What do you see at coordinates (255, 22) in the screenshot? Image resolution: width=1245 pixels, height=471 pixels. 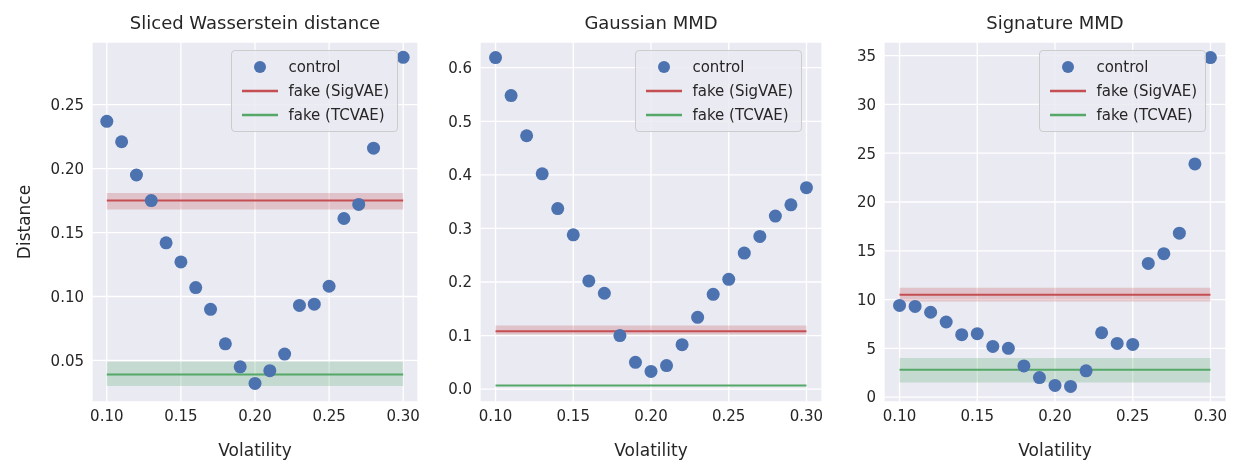 I see `chart-title: Sliced Wasserstein distance` at bounding box center [255, 22].